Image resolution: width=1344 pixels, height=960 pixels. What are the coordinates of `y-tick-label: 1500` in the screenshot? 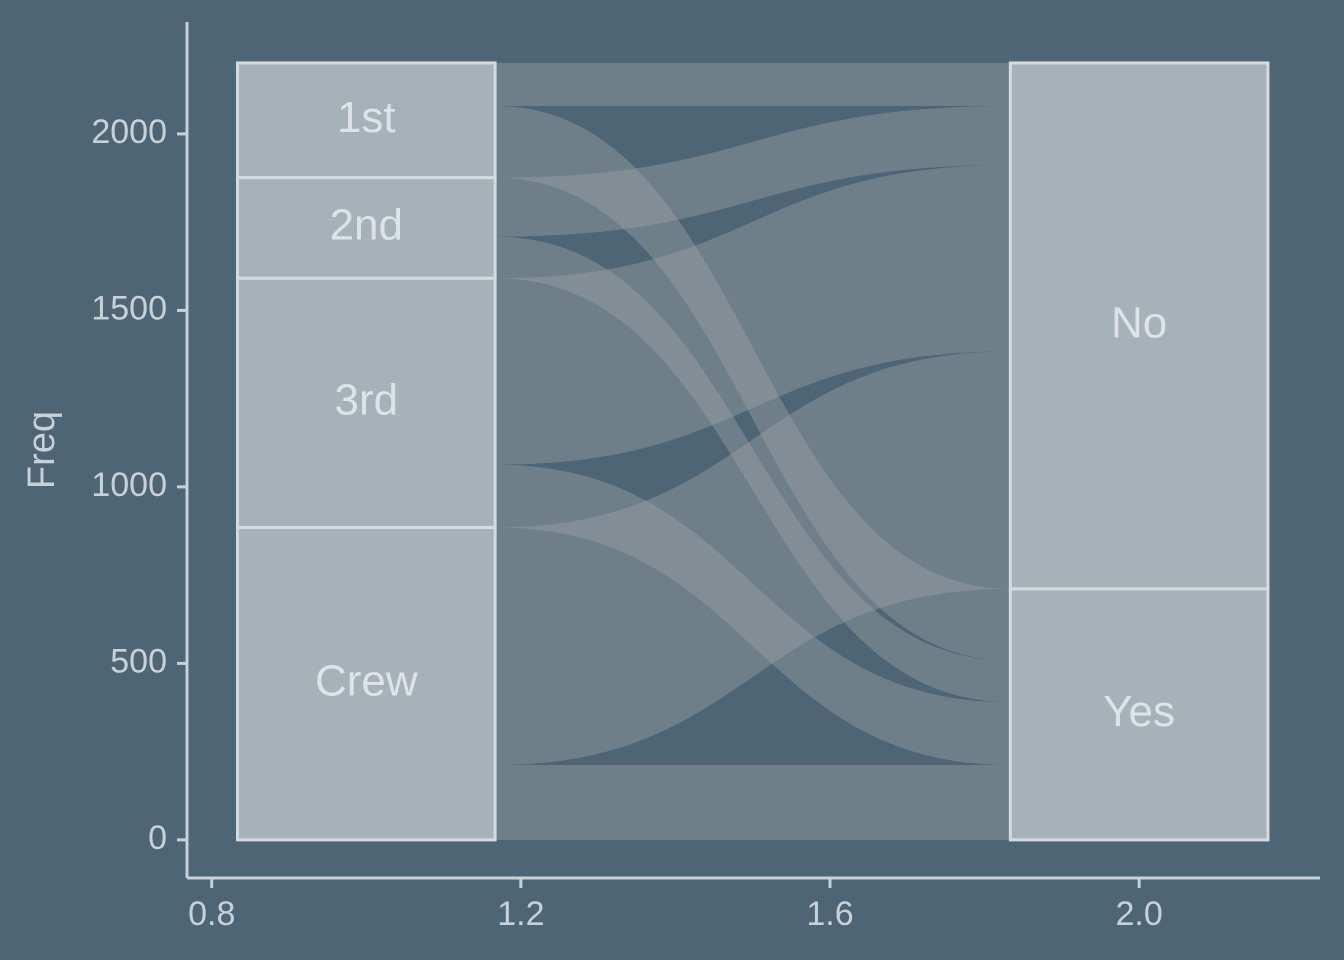 It's located at (129, 308).